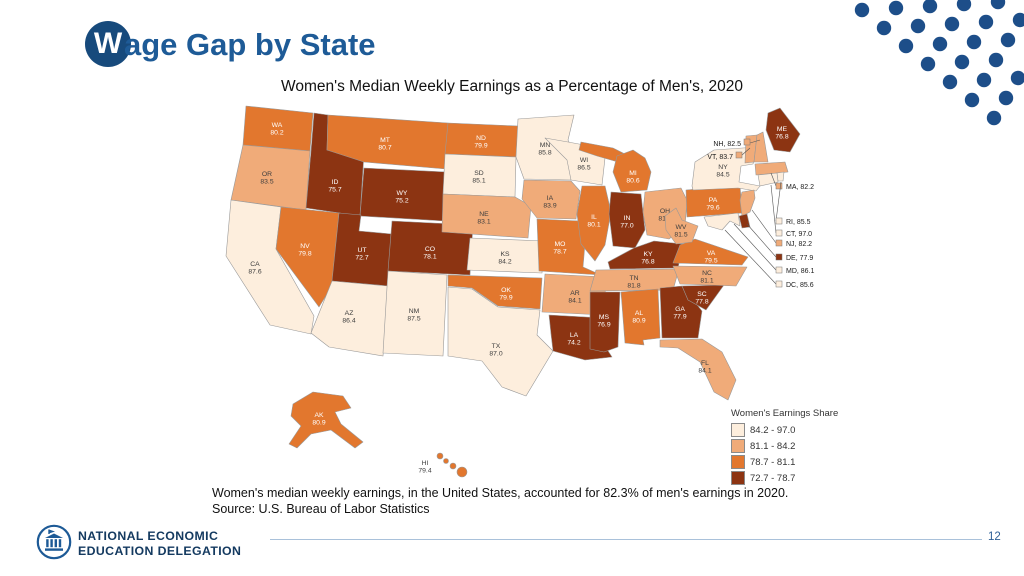  Describe the element at coordinates (505, 294) in the screenshot. I see `state-label-ok: OK 79.9` at that location.